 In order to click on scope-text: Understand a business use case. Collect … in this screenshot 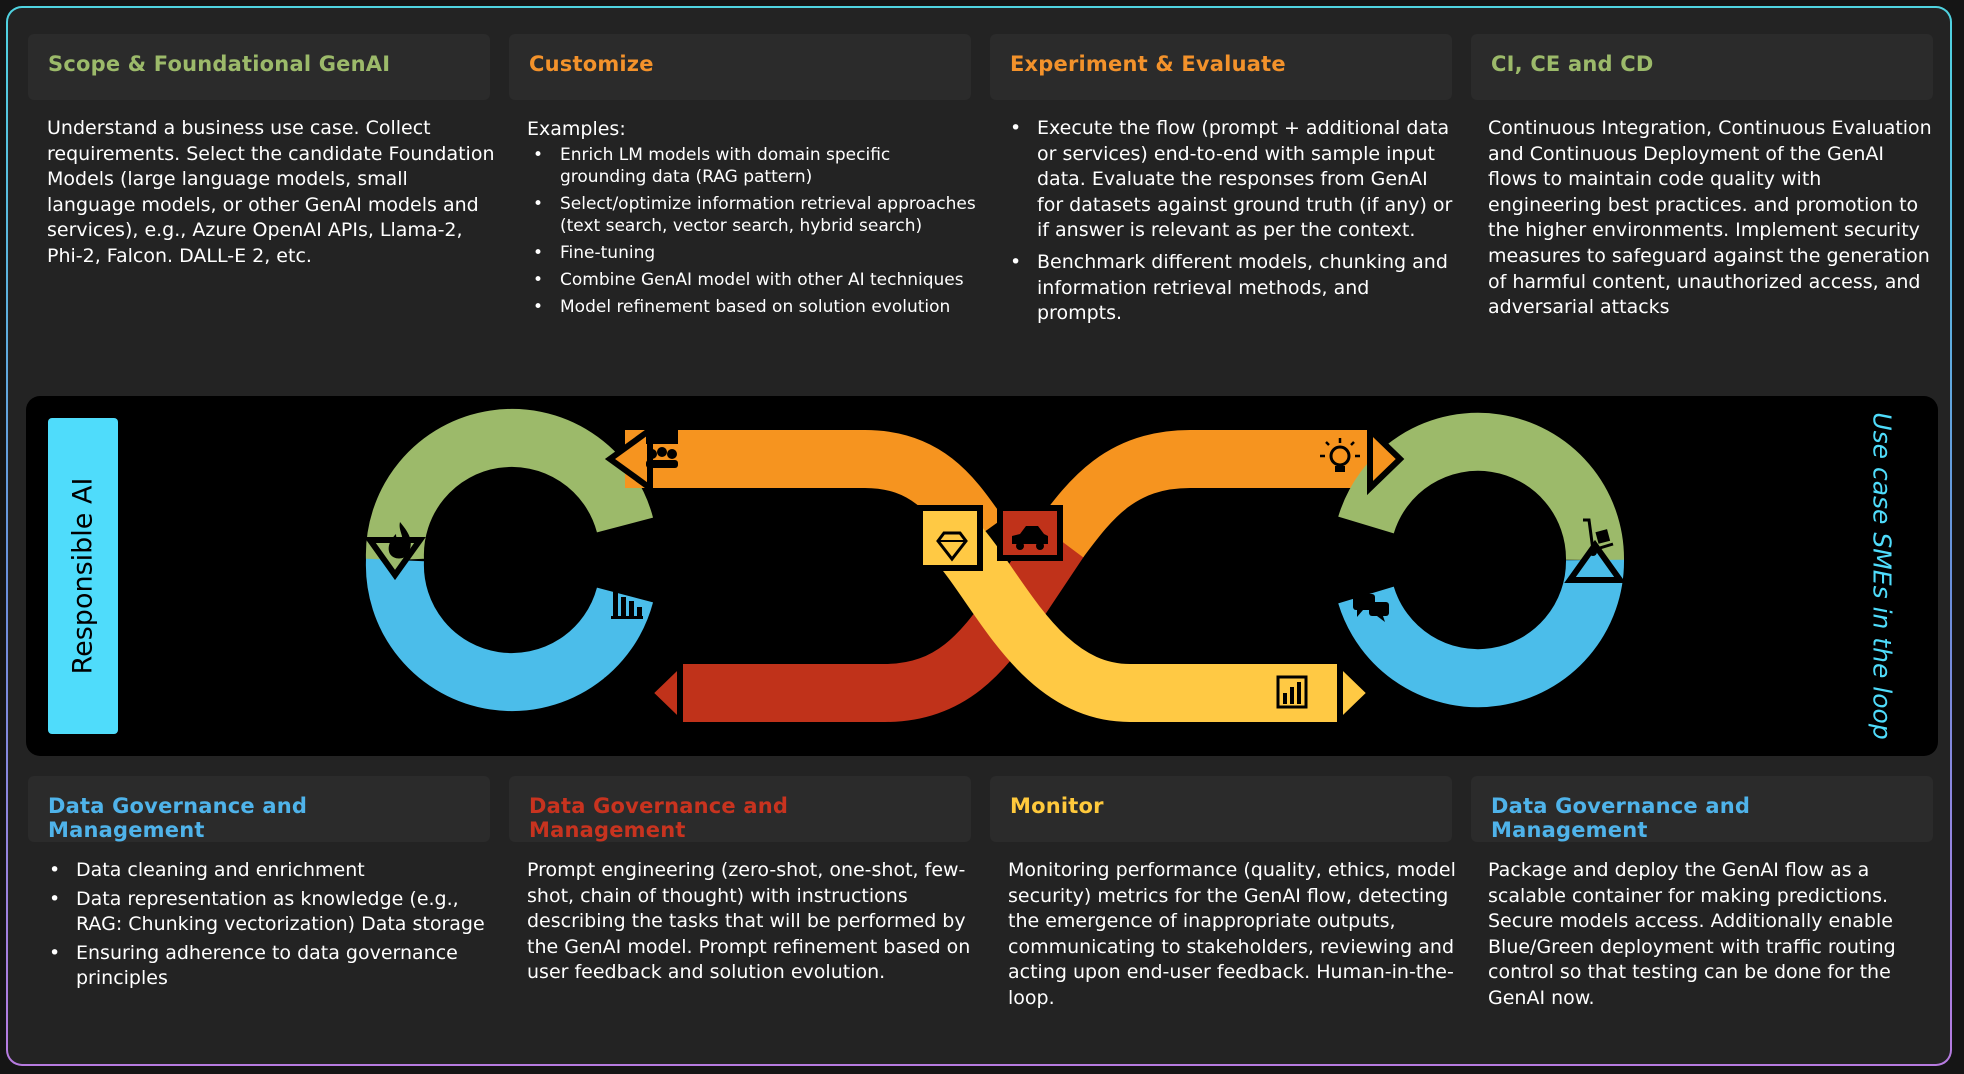, I will do `click(271, 192)`.